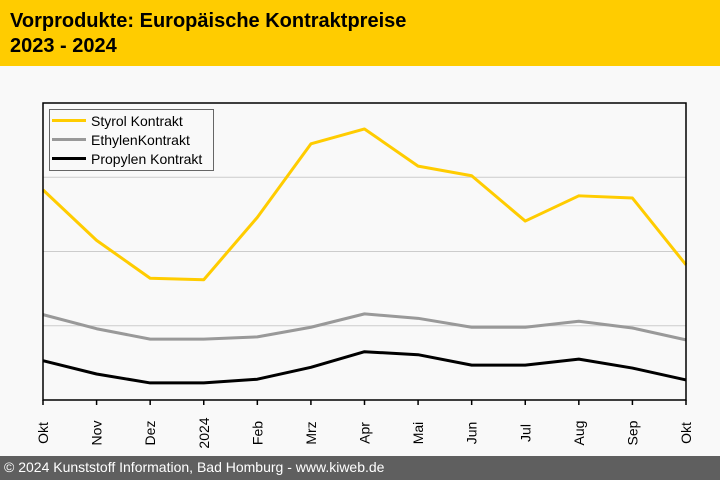 Image resolution: width=720 pixels, height=480 pixels. Describe the element at coordinates (579, 433) in the screenshot. I see `x-tick-label: Aug` at that location.